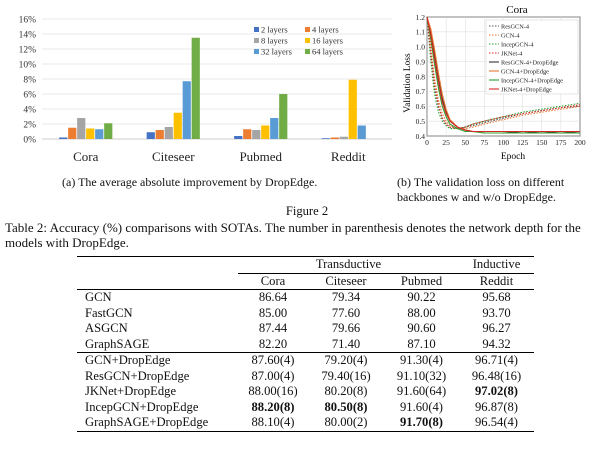  I want to click on accuracy-cell: 91.30(4), so click(421, 360).